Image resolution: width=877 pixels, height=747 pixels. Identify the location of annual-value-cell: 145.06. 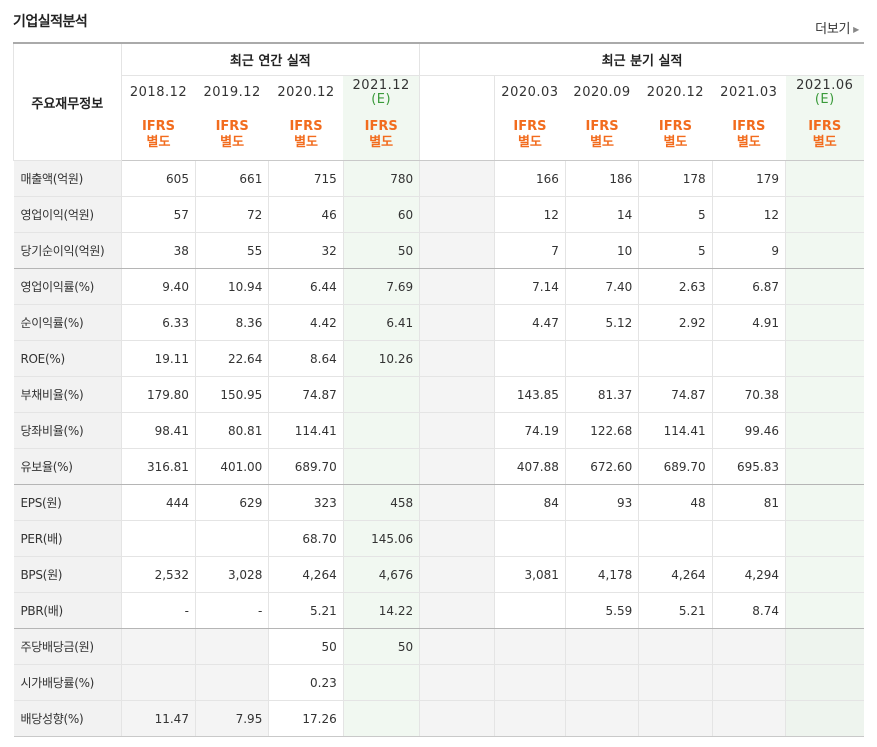
(381, 538).